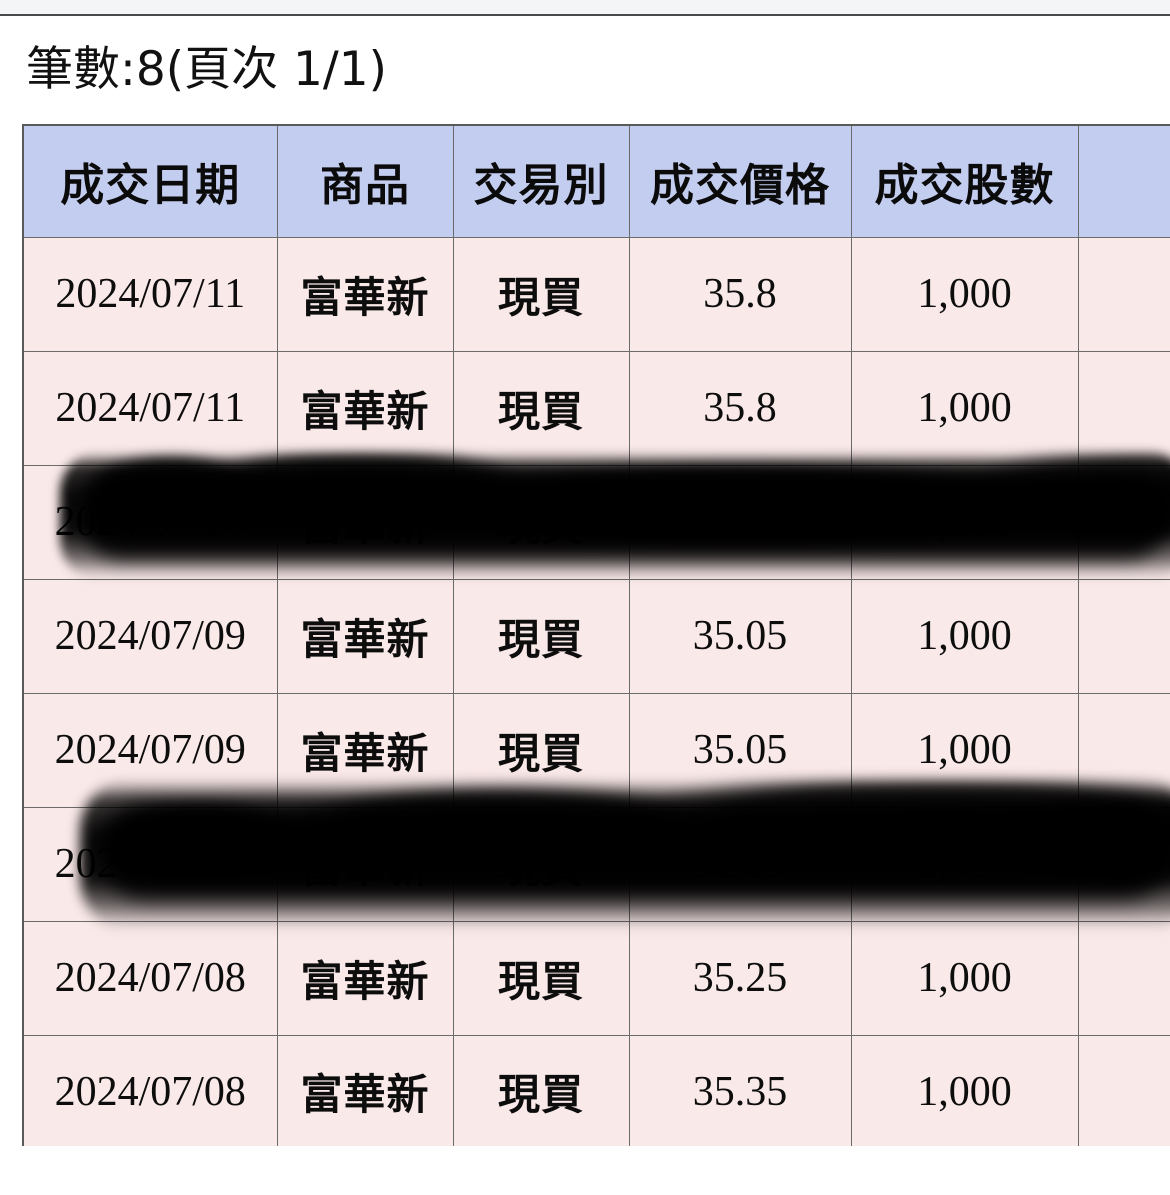  I want to click on column-header-amount: 成交, so click(1123, 181).